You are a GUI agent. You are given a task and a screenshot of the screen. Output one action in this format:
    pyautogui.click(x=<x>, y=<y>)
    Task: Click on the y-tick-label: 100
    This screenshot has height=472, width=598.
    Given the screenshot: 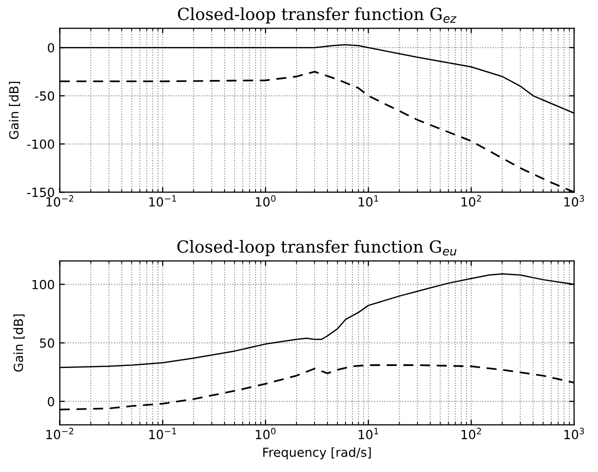 What is the action you would take?
    pyautogui.click(x=43, y=285)
    